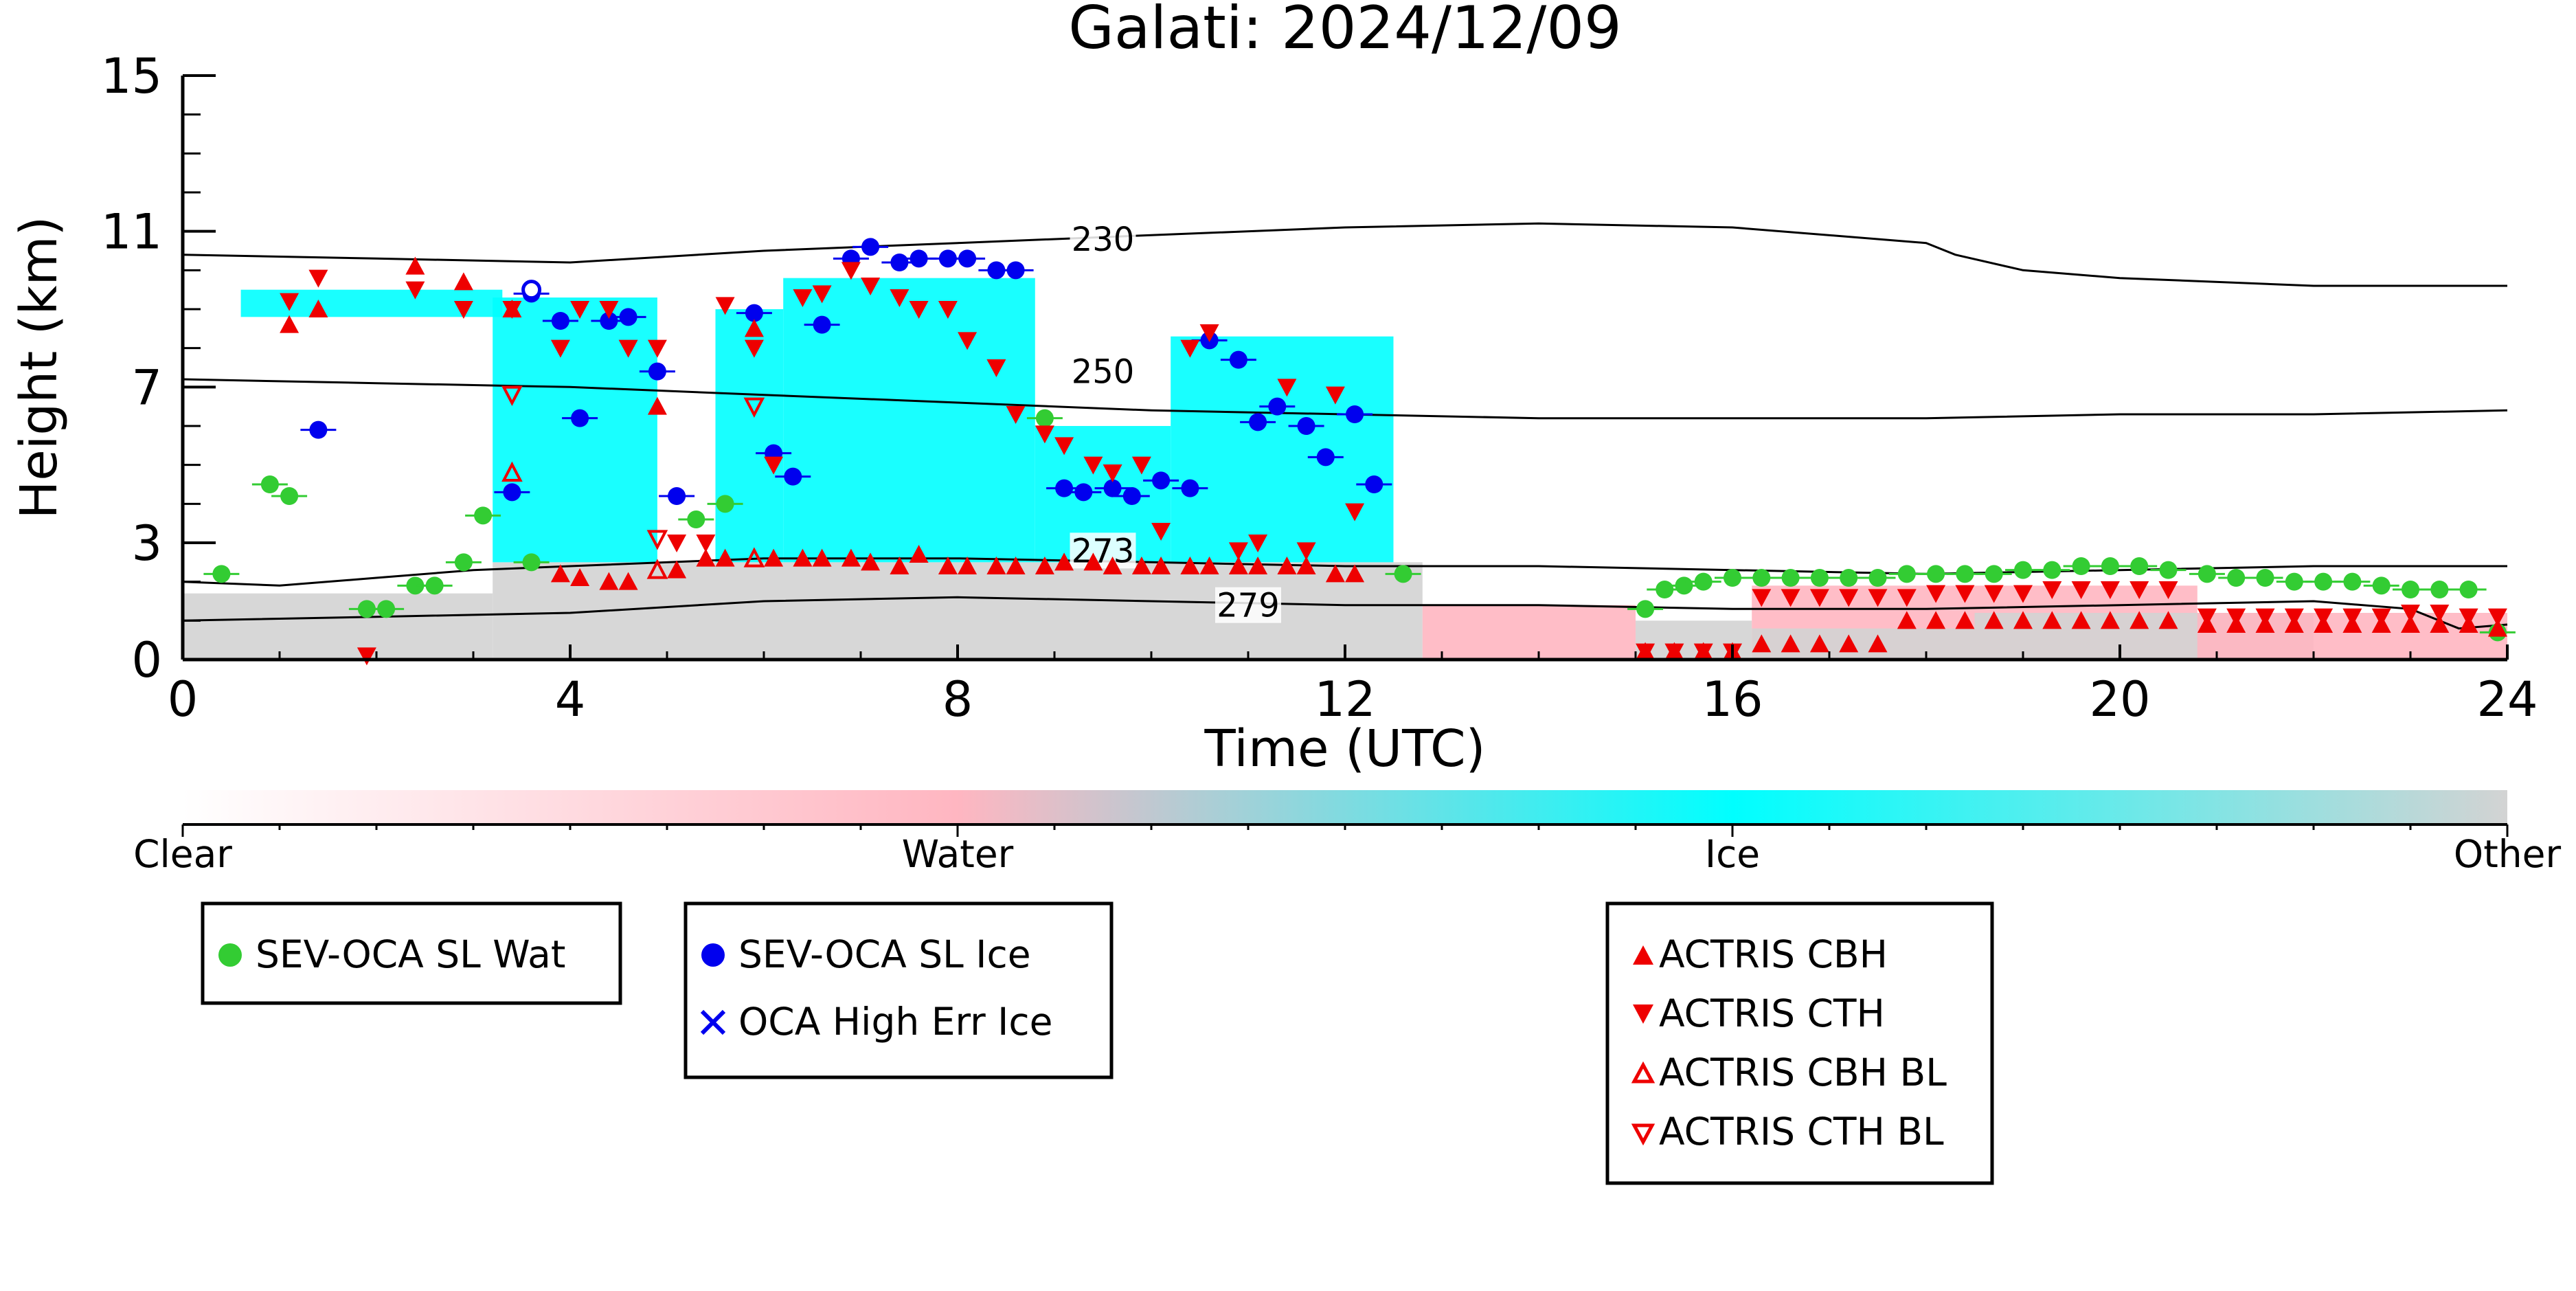 The height and width of the screenshot is (1291, 2576). Describe the element at coordinates (1773, 954) in the screenshot. I see `legend-label-cbh: ACTRIS CBH` at that location.